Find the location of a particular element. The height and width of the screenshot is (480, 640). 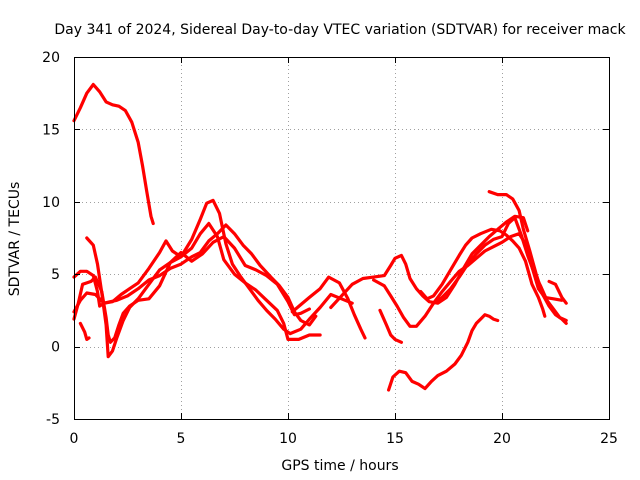

y-tick-label: 15 is located at coordinates (51, 130).